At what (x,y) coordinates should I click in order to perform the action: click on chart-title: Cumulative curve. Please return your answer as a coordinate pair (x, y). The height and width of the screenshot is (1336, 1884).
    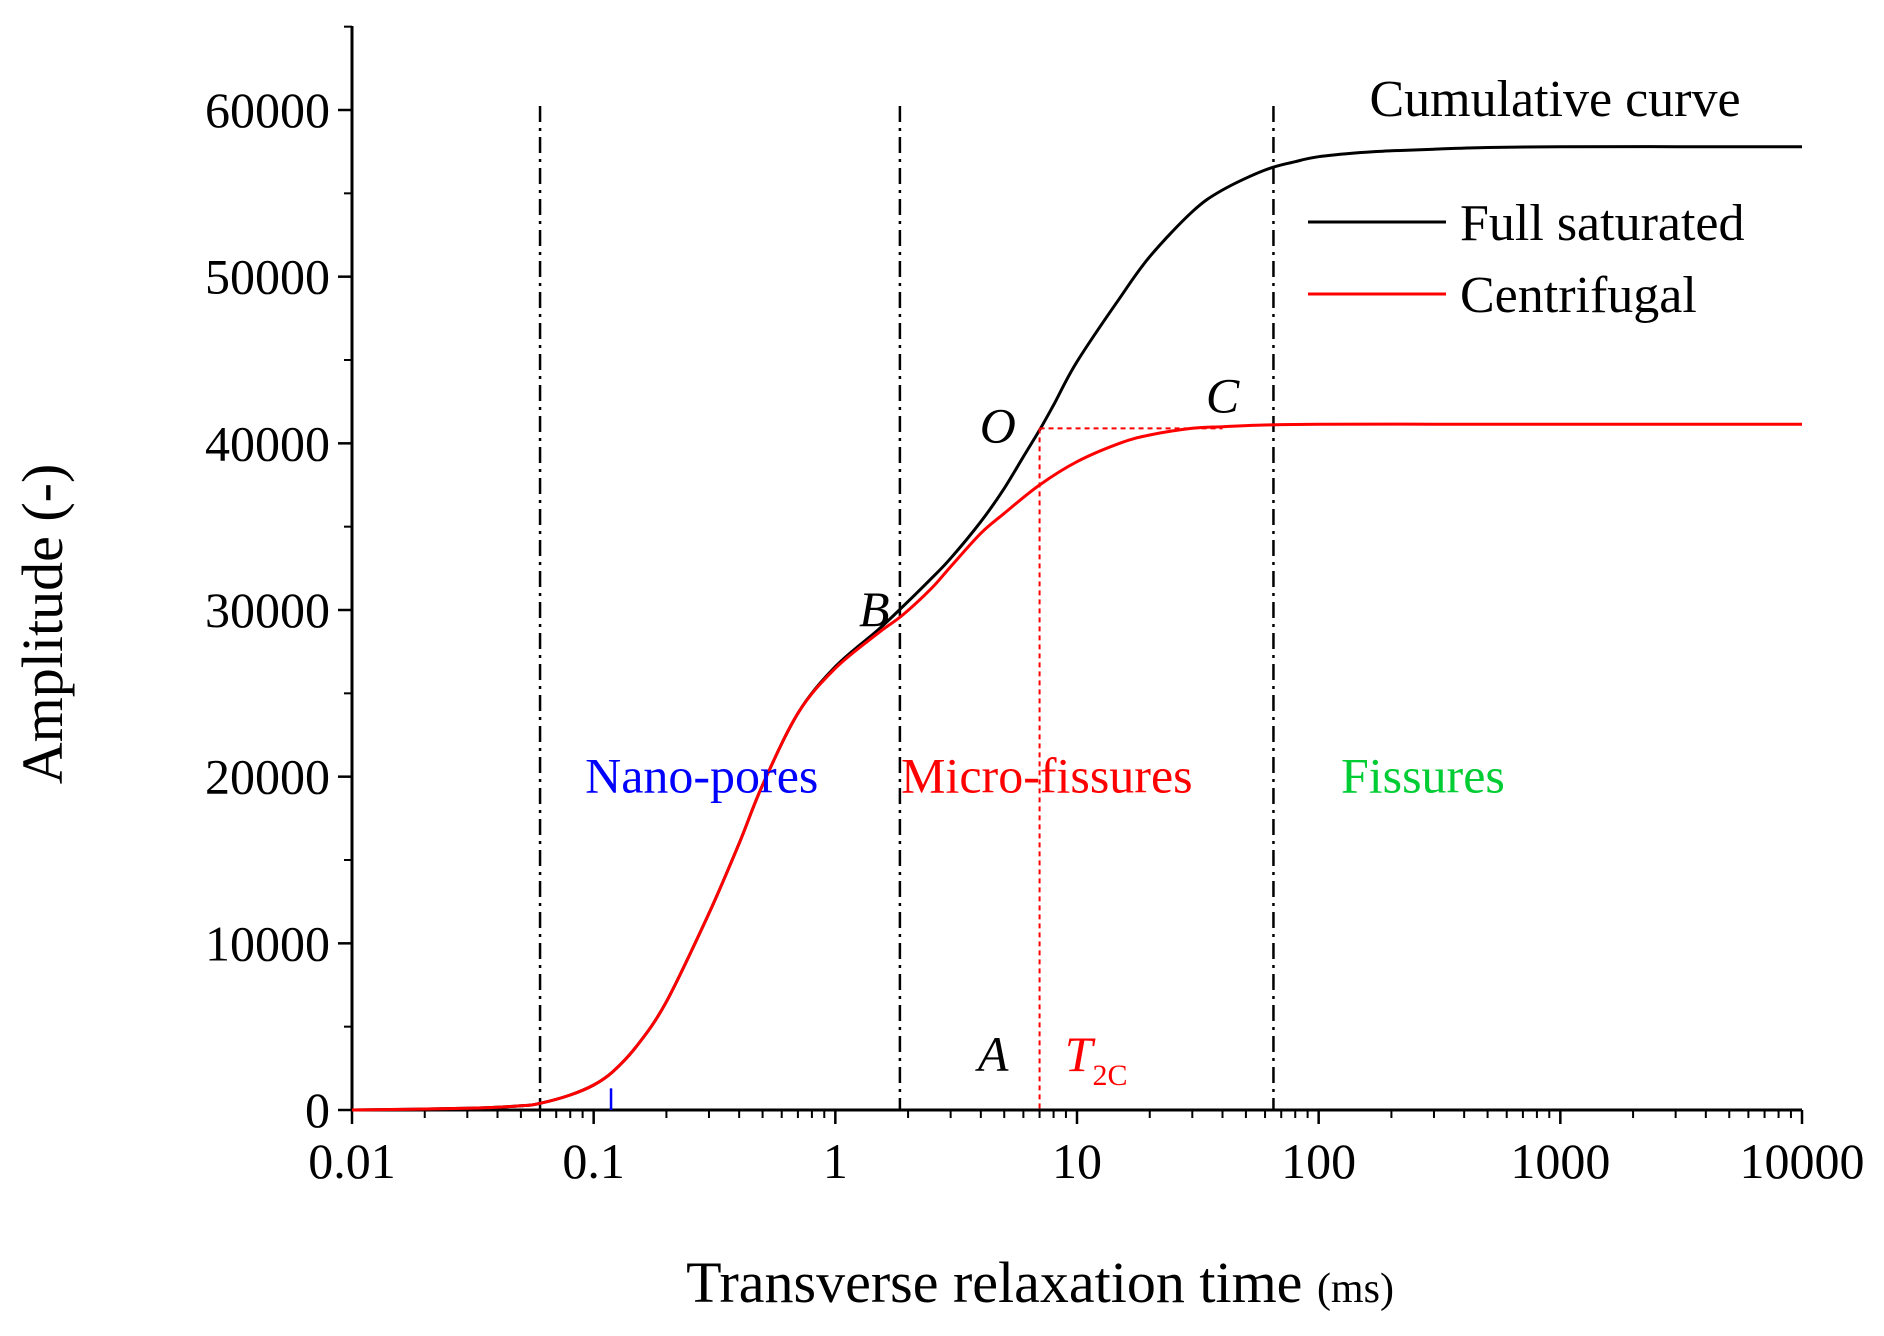
    Looking at the image, I should click on (1554, 99).